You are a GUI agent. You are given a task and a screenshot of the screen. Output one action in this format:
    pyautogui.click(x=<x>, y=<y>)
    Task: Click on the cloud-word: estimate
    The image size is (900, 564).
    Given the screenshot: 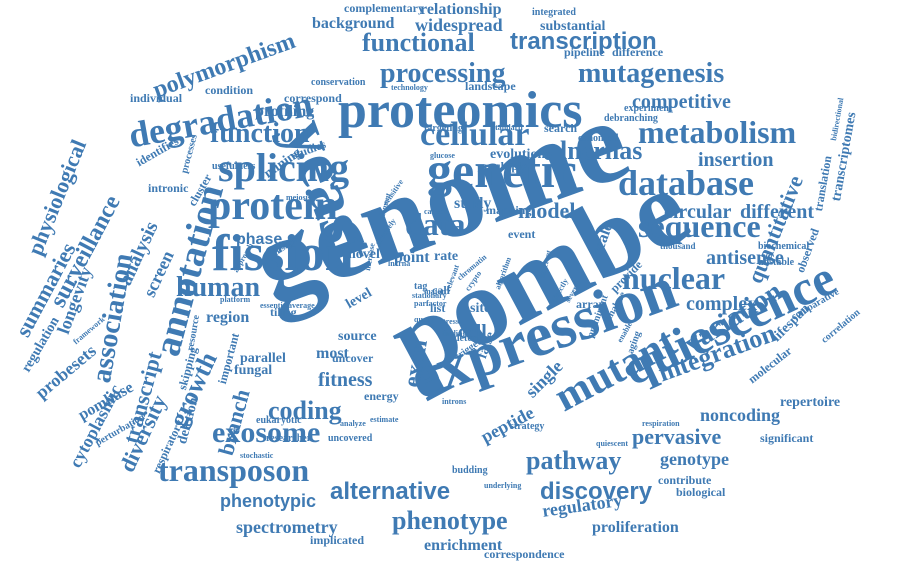 What is the action you would take?
    pyautogui.click(x=384, y=419)
    